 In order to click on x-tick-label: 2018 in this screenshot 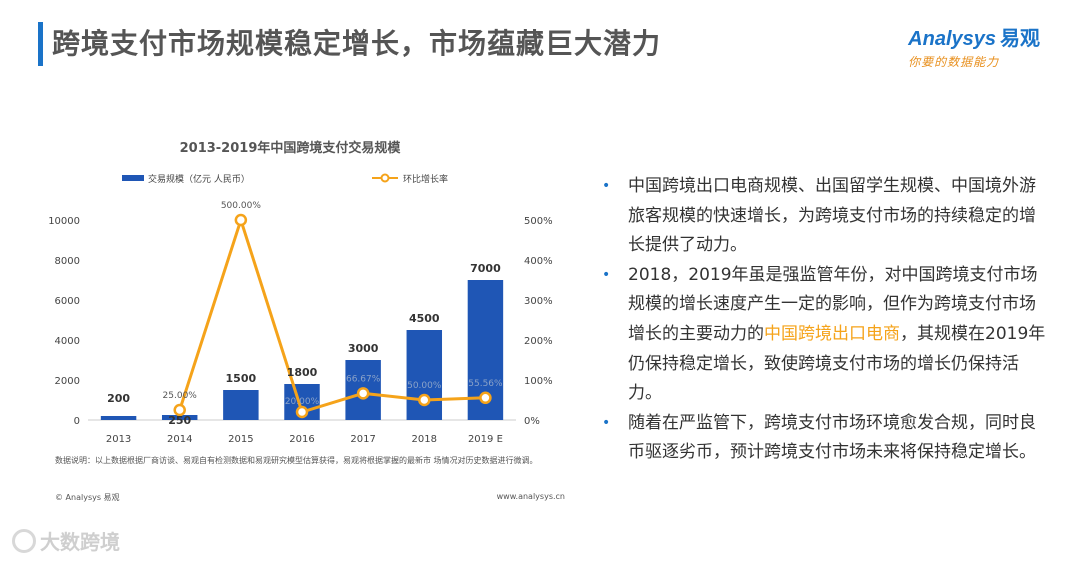, I will do `click(424, 439)`.